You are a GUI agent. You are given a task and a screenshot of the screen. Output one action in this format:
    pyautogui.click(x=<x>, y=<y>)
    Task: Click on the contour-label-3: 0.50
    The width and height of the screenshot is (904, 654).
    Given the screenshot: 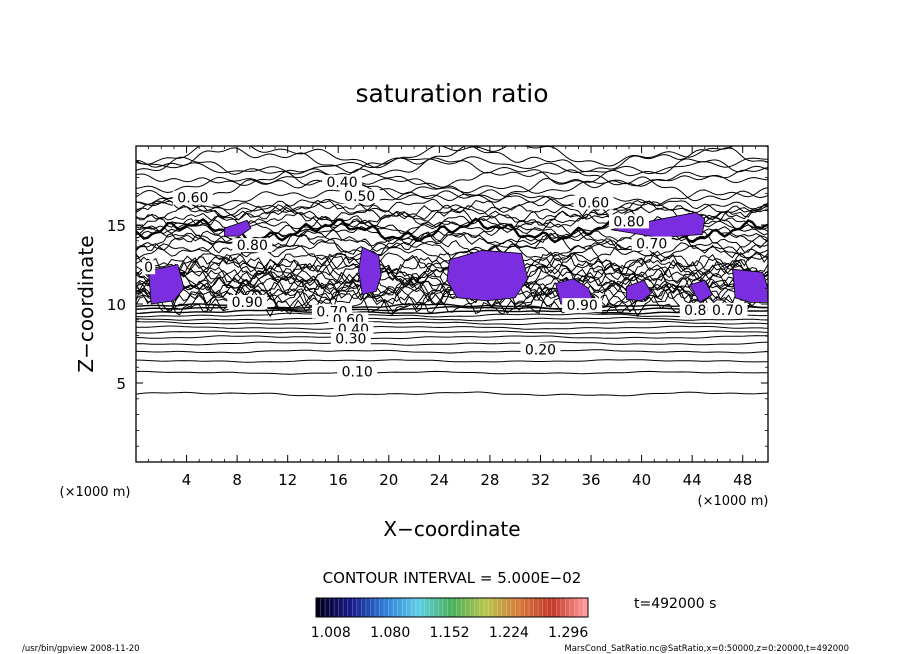 What is the action you would take?
    pyautogui.click(x=359, y=197)
    